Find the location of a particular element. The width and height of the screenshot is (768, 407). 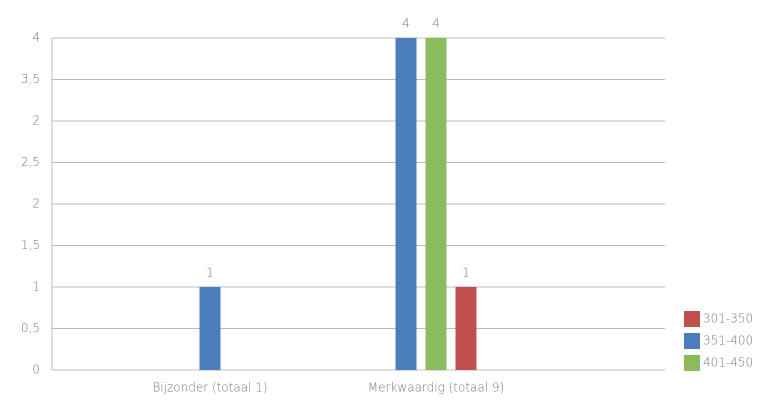

y-tick-label: 4 is located at coordinates (36, 38).